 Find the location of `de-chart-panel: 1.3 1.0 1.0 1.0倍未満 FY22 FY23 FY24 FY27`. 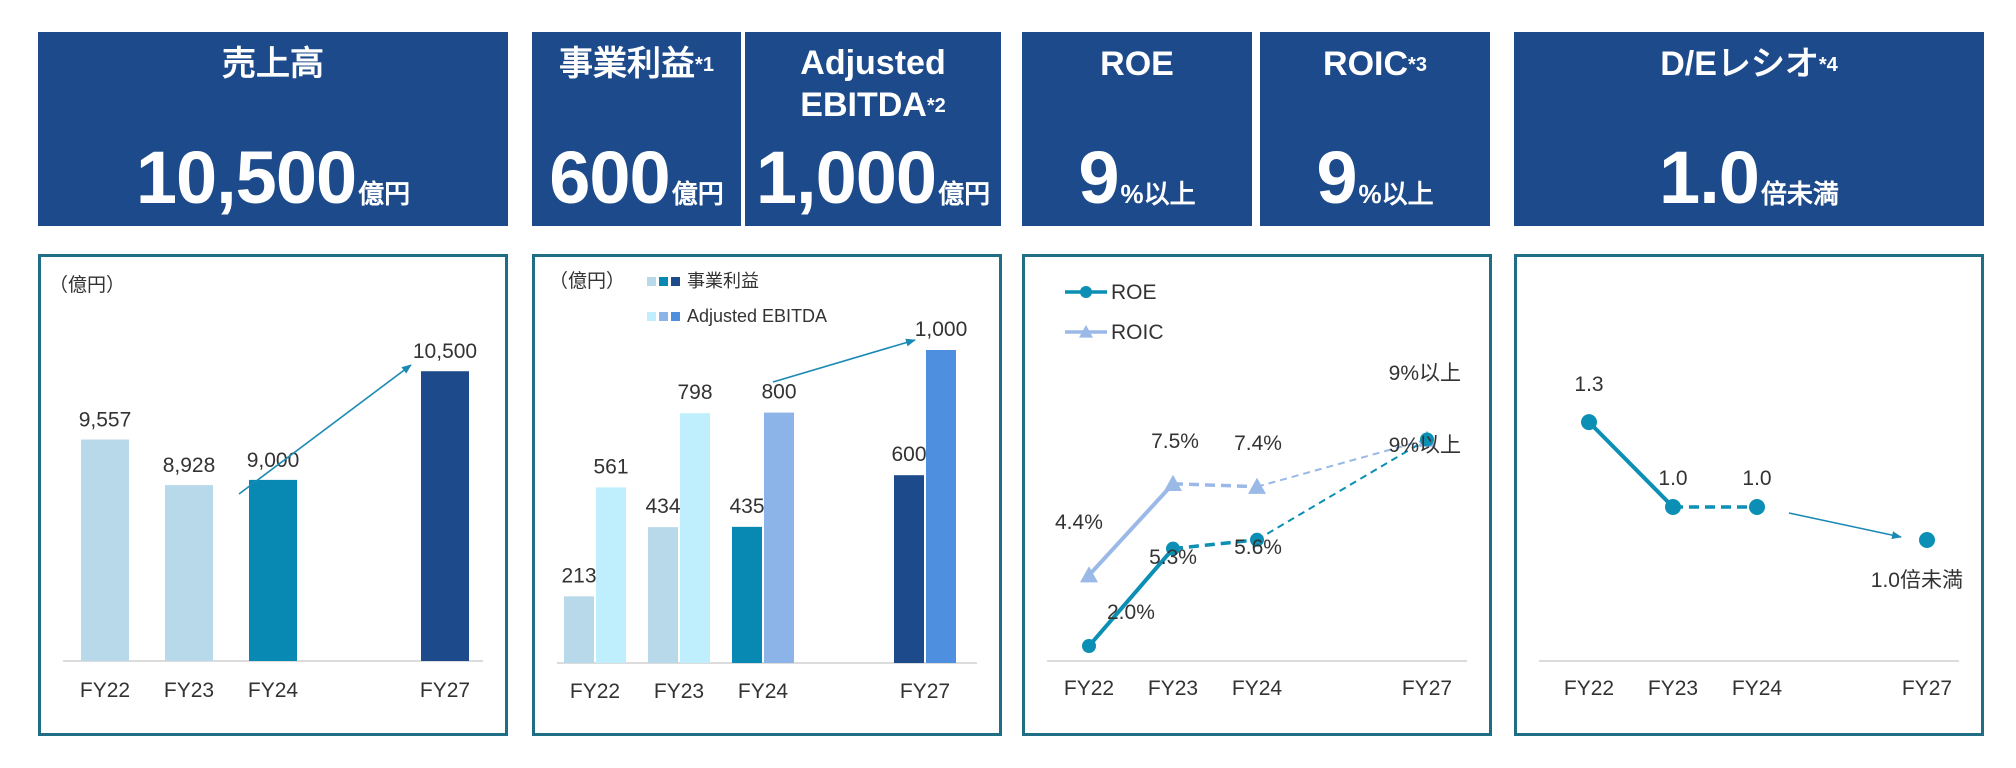

de-chart-panel: 1.3 1.0 1.0 1.0倍未満 FY22 FY23 FY24 FY27 is located at coordinates (1749, 495).